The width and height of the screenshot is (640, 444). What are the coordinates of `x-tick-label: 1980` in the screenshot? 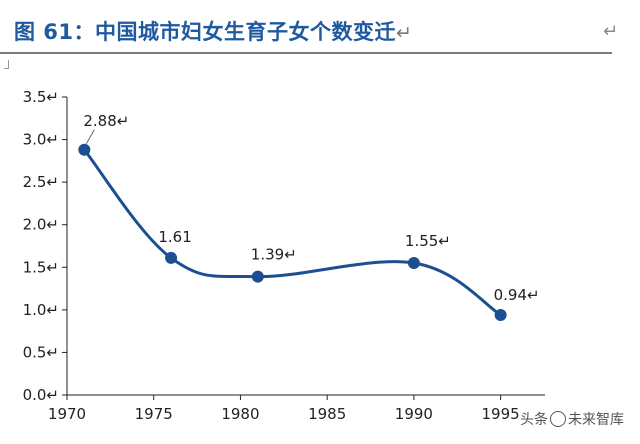 It's located at (240, 414).